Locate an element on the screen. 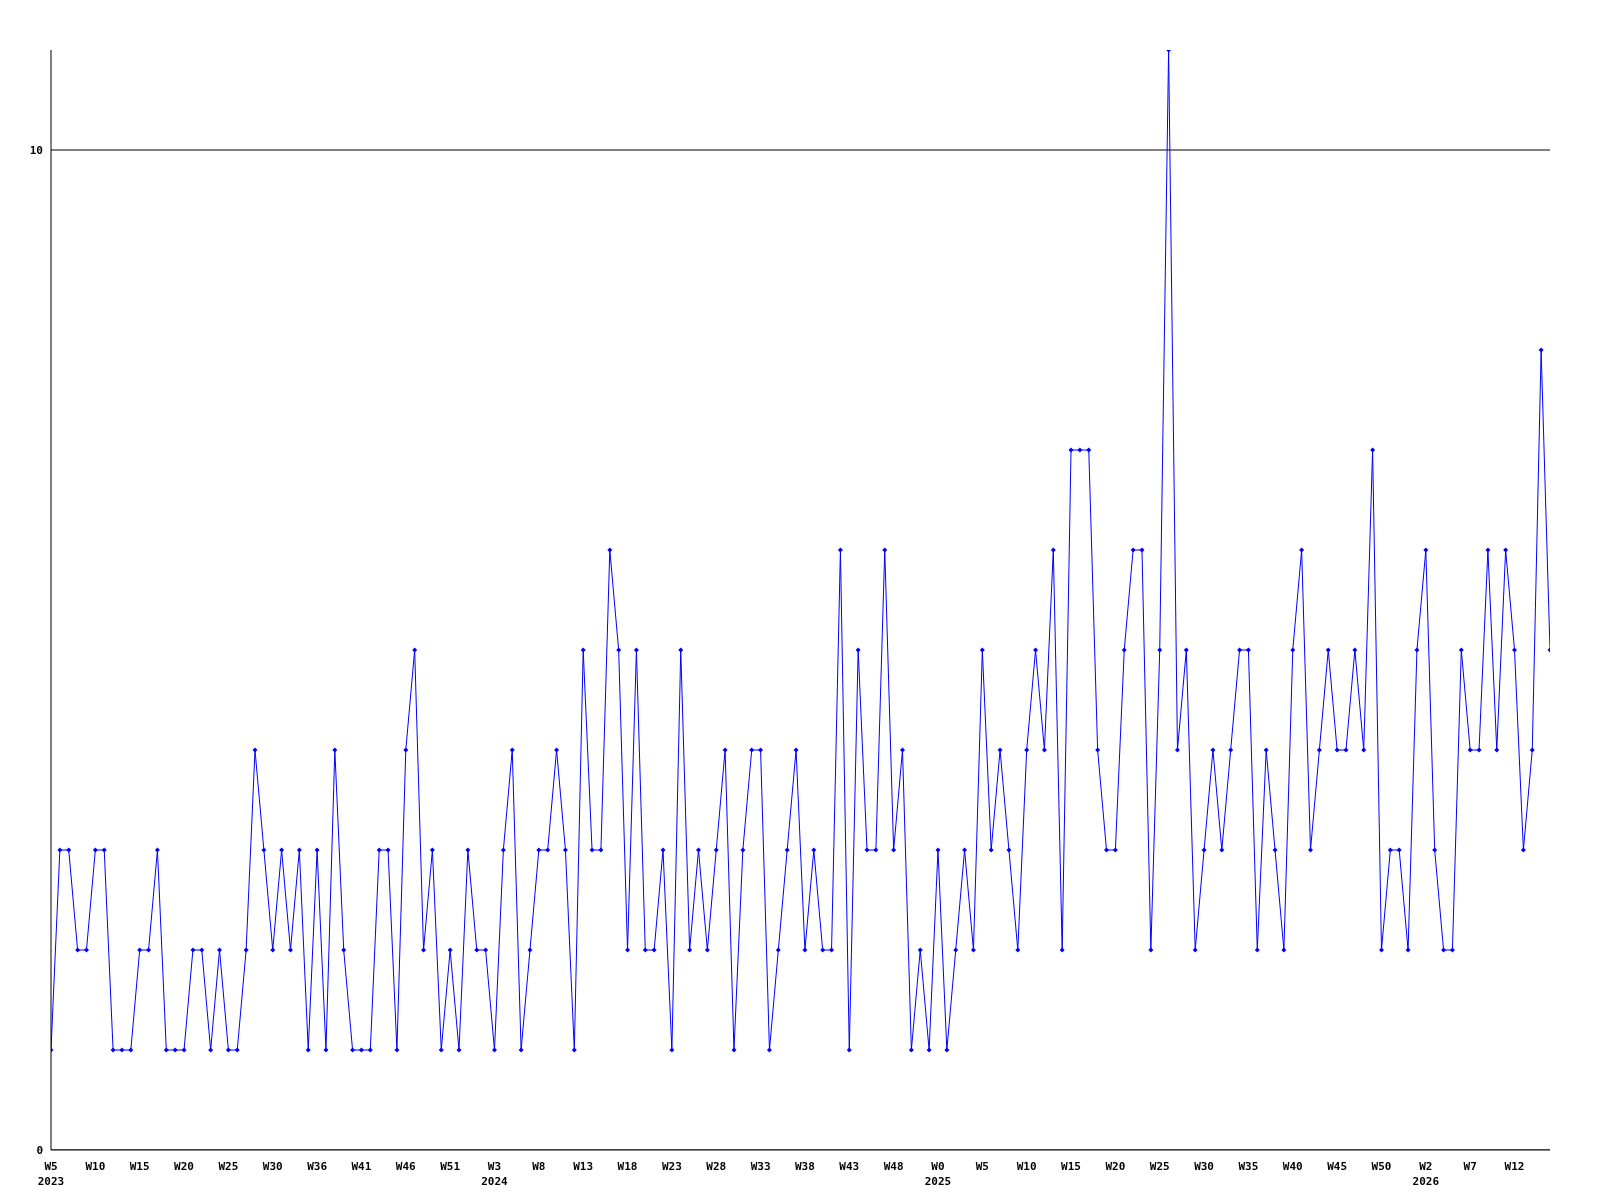  x-tick-label: W8 is located at coordinates (539, 1166).